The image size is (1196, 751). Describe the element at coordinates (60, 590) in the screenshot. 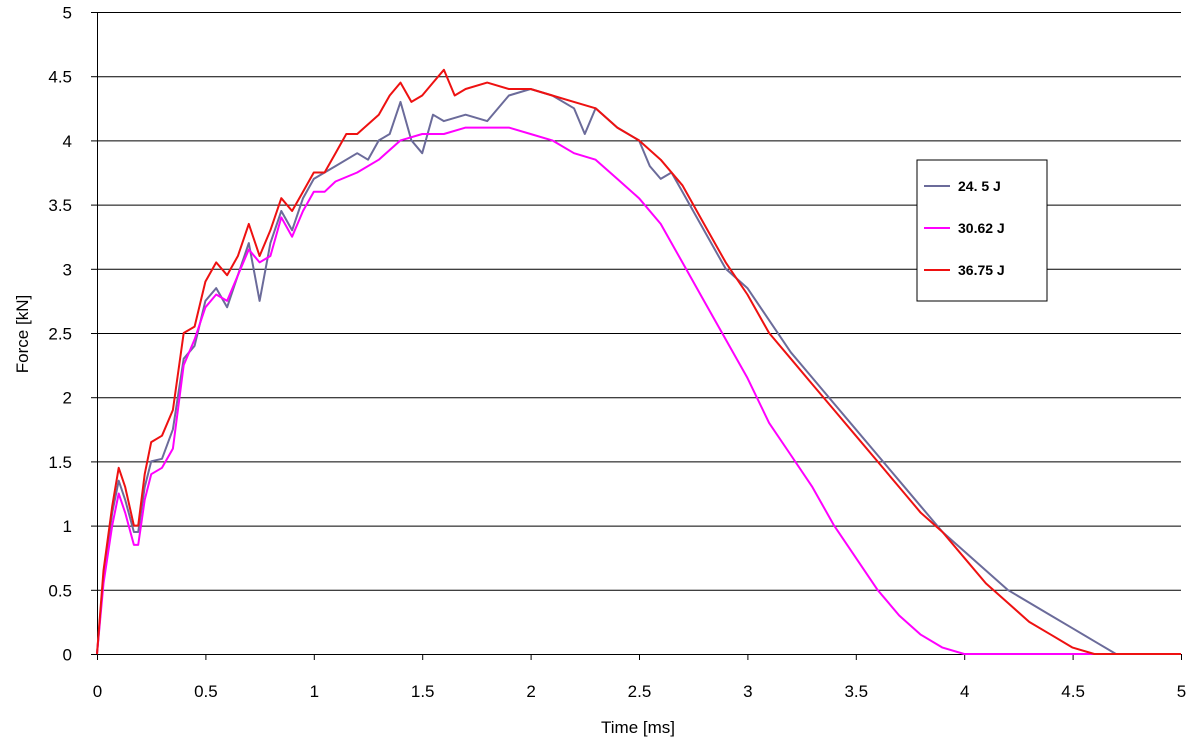

I see `y-tick-label: 0.5` at that location.